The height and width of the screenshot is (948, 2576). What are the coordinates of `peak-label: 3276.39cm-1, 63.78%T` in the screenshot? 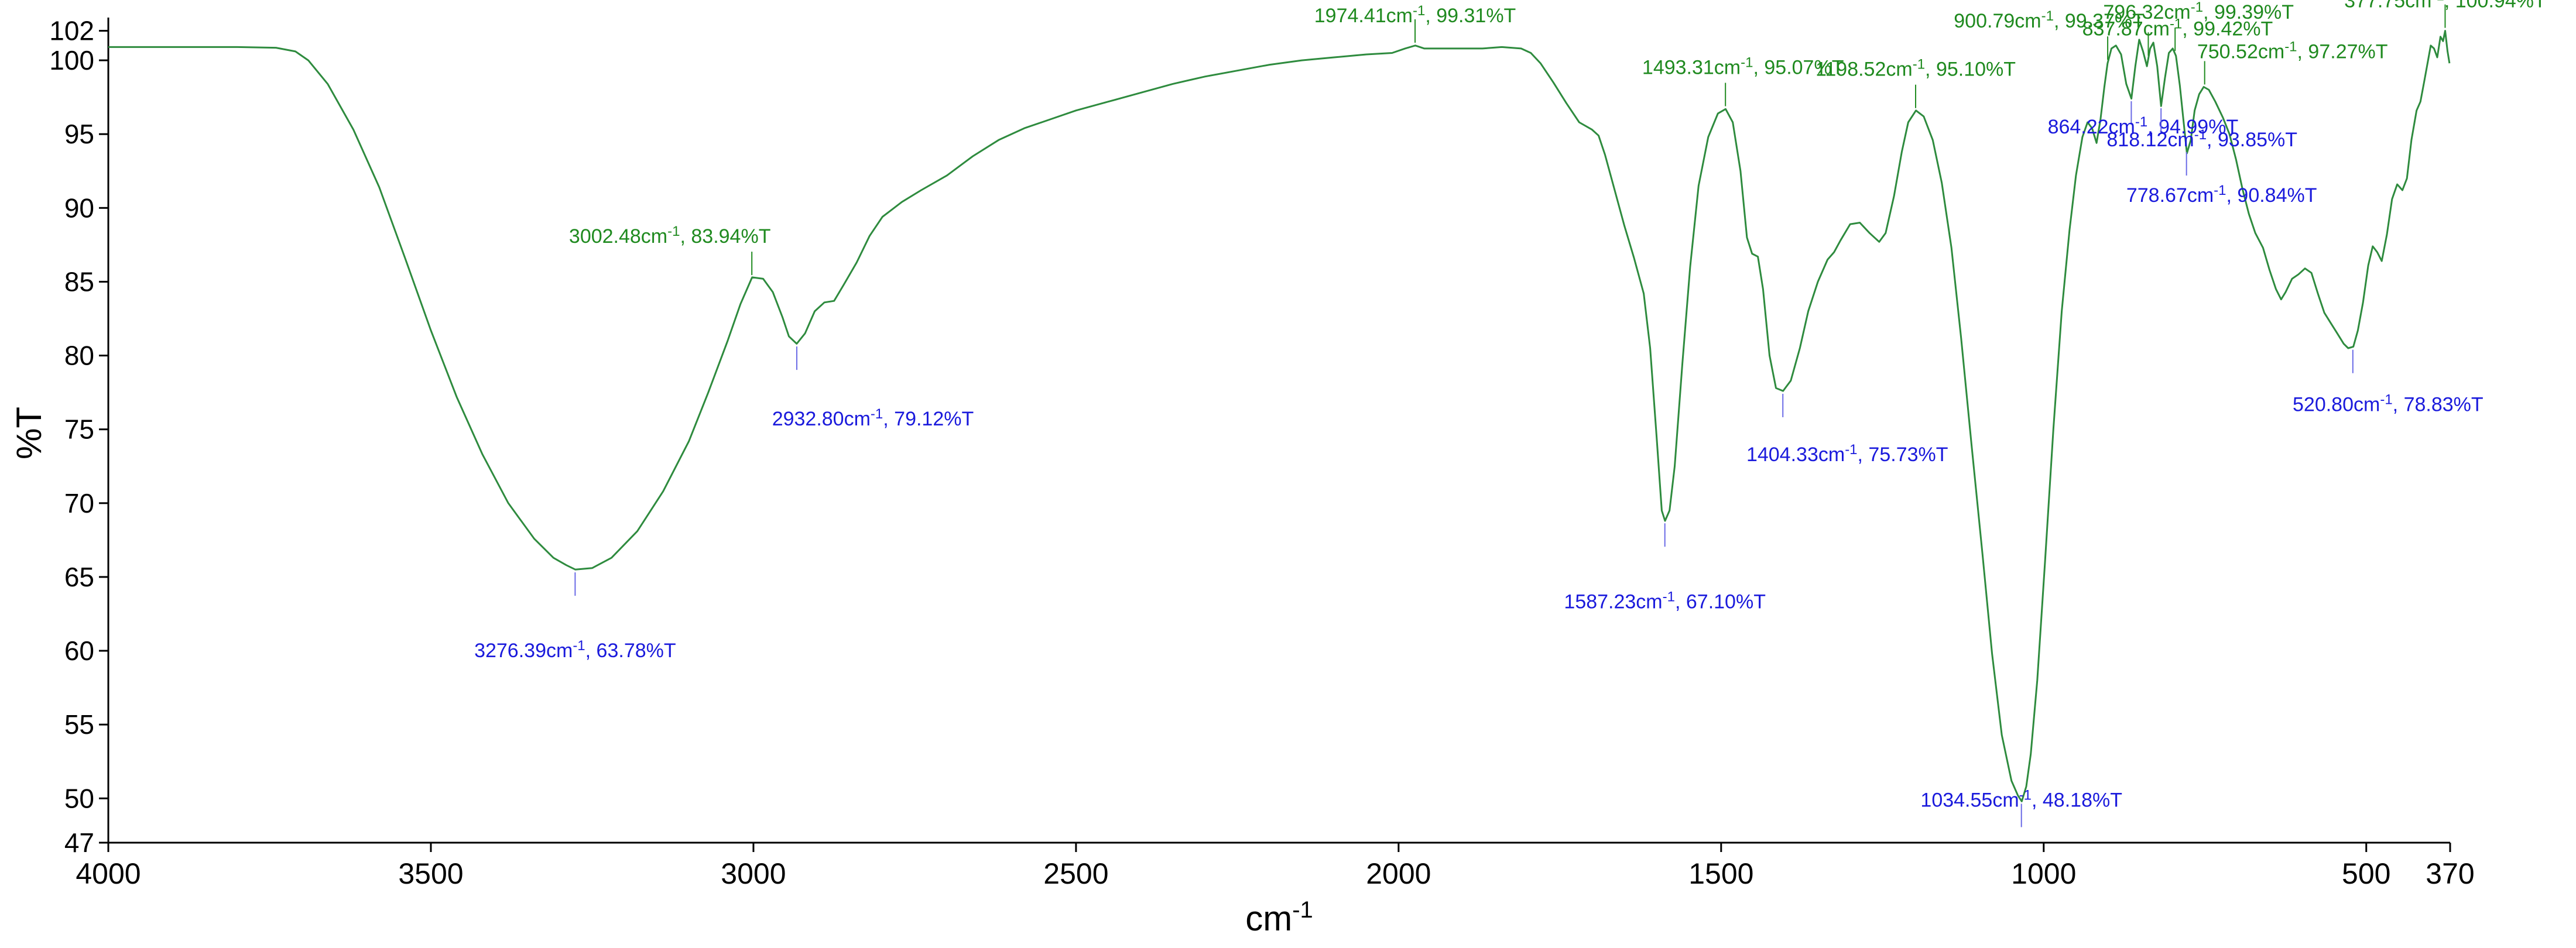 It's located at (575, 650).